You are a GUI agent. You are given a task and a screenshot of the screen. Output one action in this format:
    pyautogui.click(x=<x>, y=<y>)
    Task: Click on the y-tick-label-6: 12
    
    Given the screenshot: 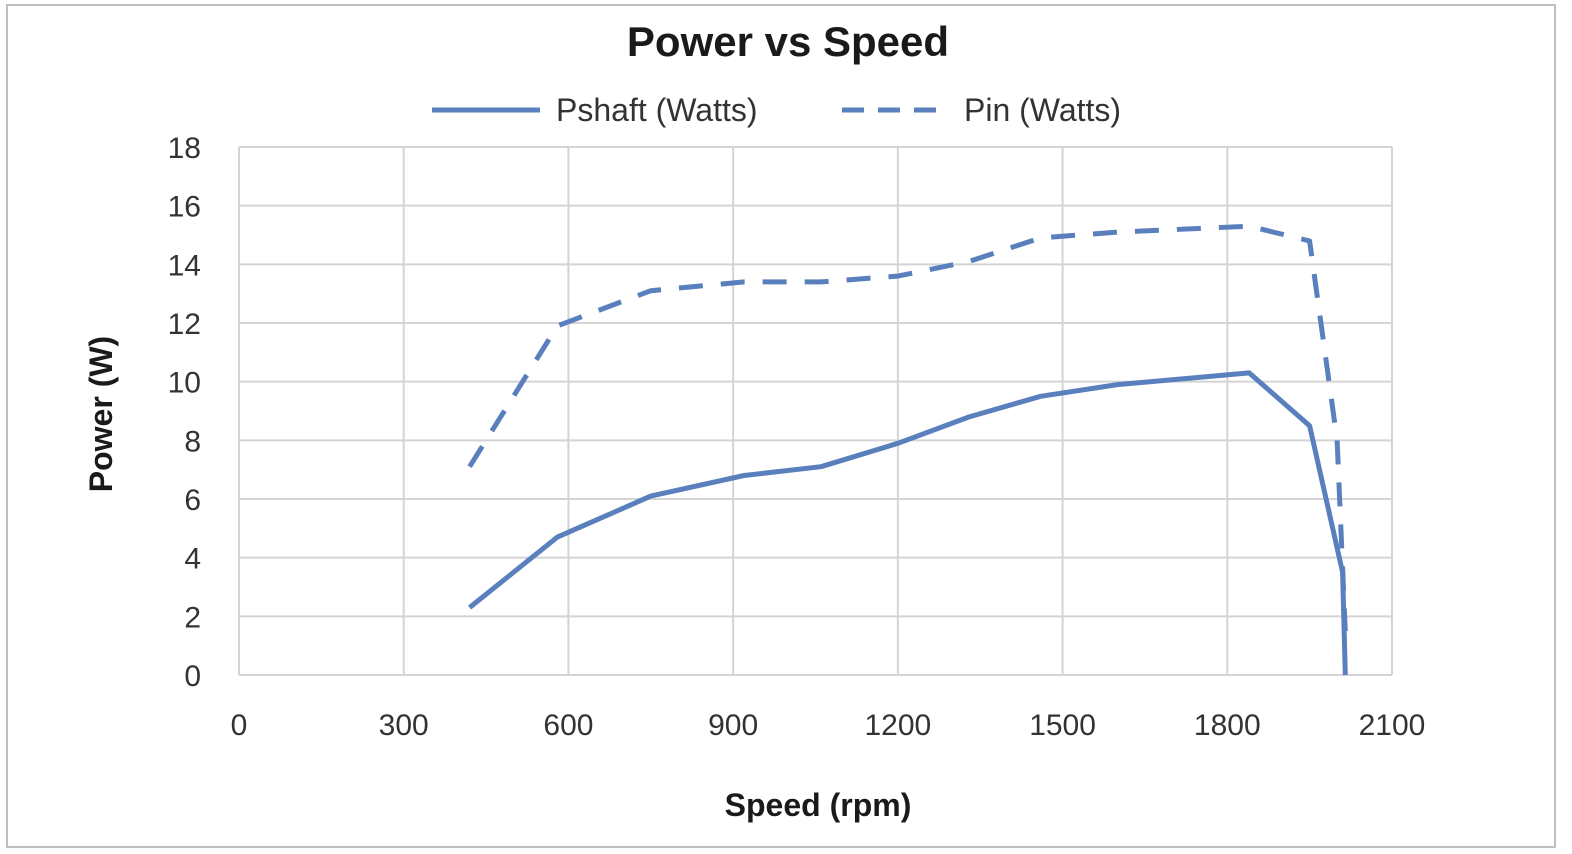 What is the action you would take?
    pyautogui.click(x=184, y=324)
    